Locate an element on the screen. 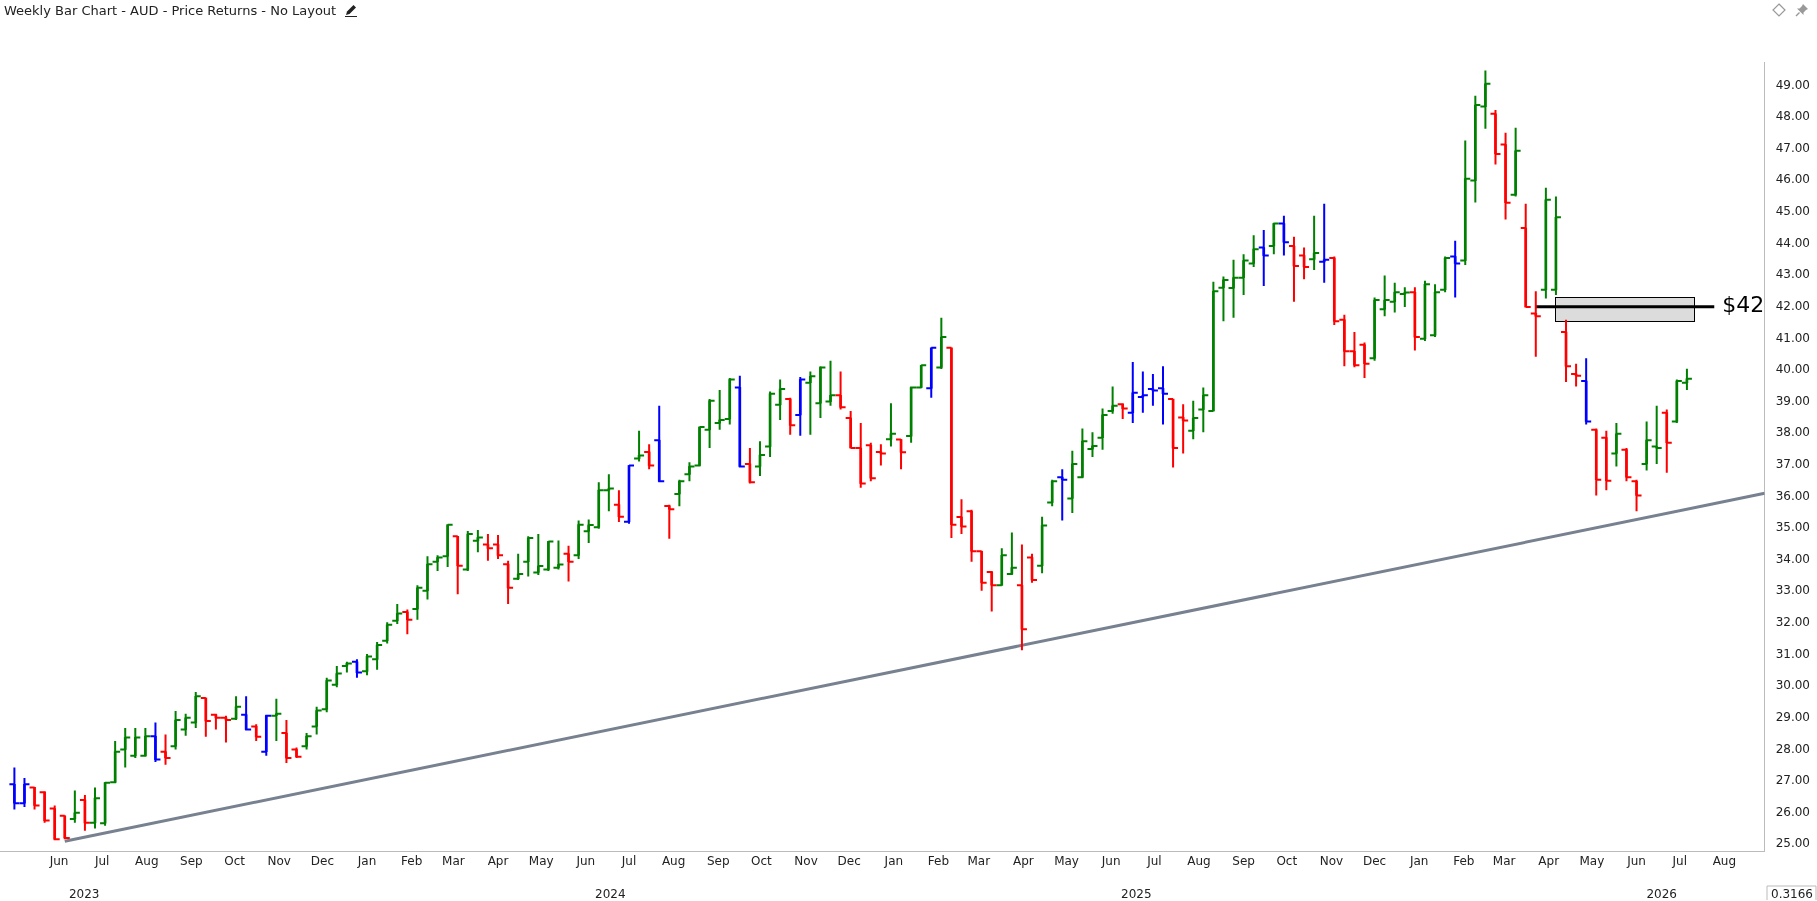 This screenshot has width=1817, height=901. text: 2024 is located at coordinates (610, 894).